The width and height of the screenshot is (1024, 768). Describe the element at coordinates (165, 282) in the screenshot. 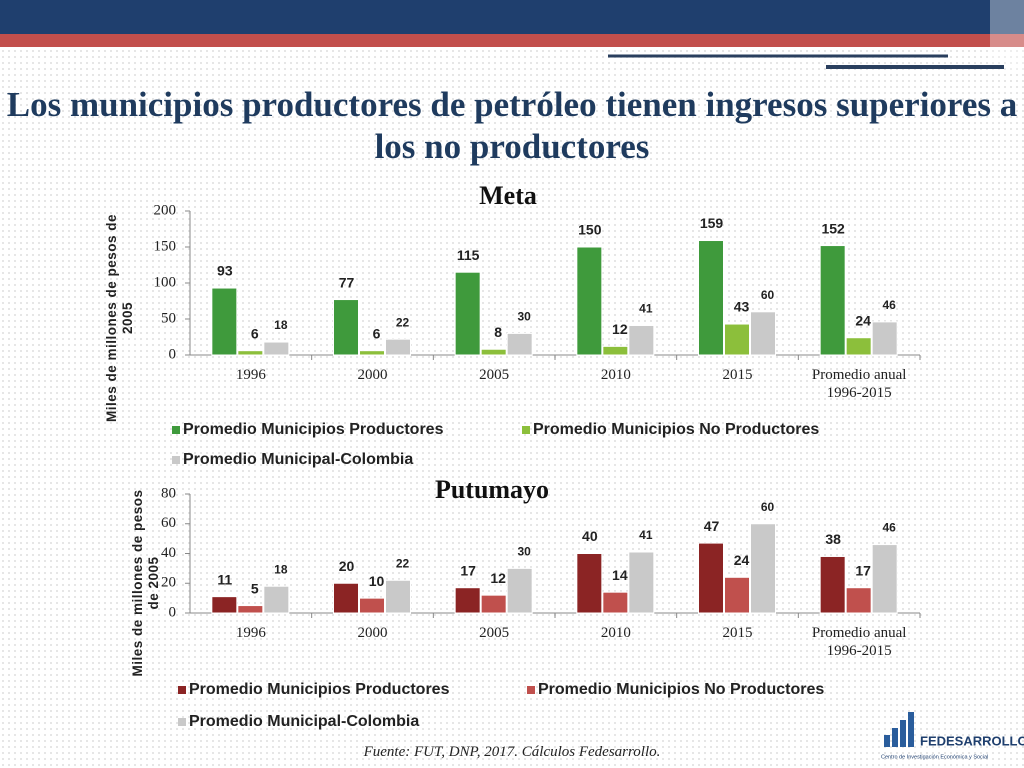

I see `y-tick-label: 100` at that location.